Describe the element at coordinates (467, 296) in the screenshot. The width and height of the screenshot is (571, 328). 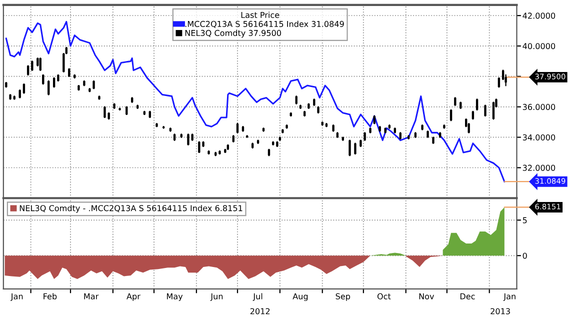
I see `x-tick-label: Dec` at that location.